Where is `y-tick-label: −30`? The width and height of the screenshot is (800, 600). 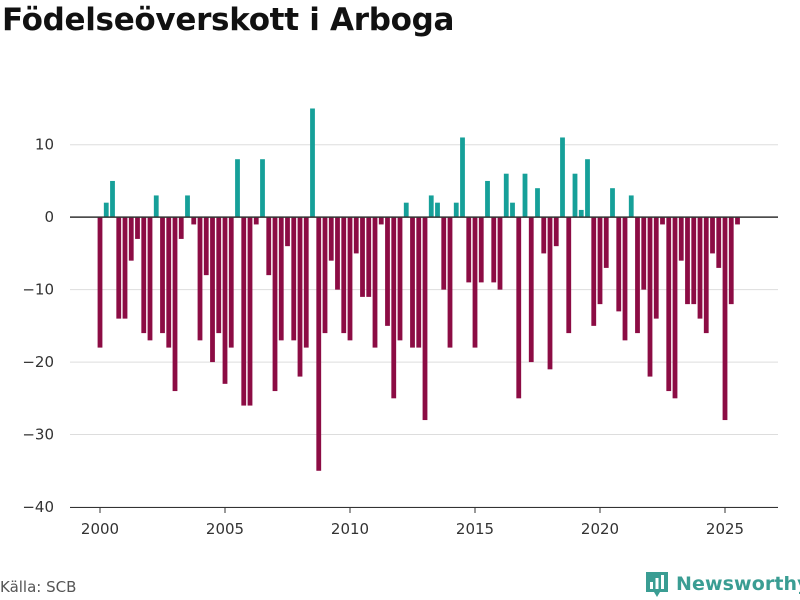
y-tick-label: −30 is located at coordinates (38, 435).